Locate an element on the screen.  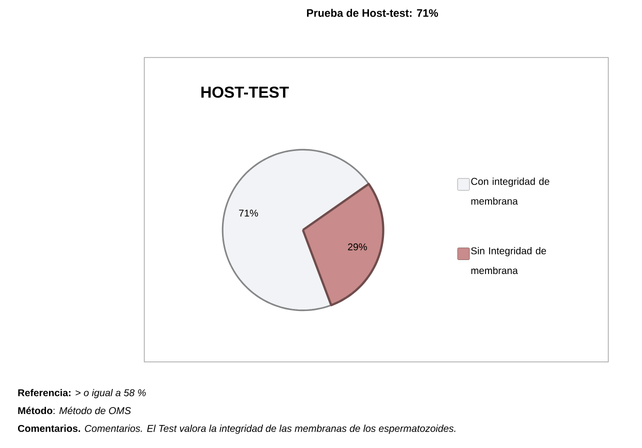
chart-title: HOST-TEST is located at coordinates (245, 92).